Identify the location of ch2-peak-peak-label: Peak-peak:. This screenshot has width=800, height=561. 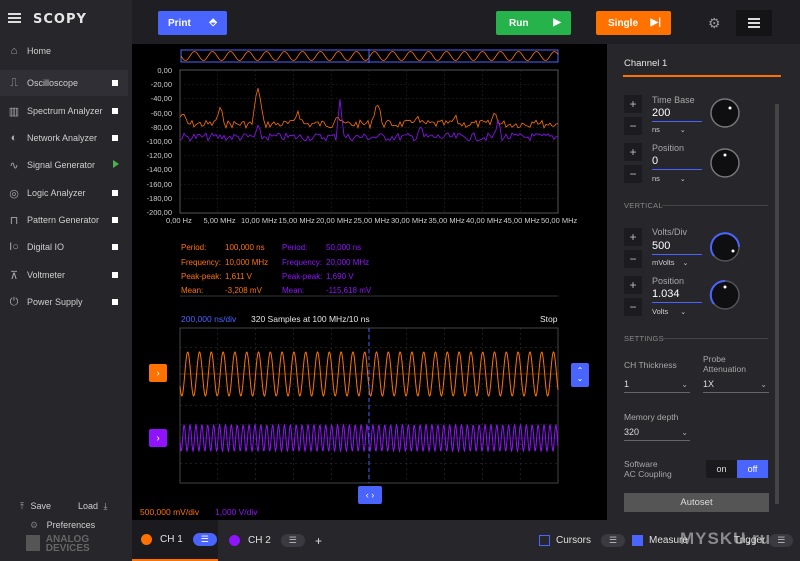
(302, 276).